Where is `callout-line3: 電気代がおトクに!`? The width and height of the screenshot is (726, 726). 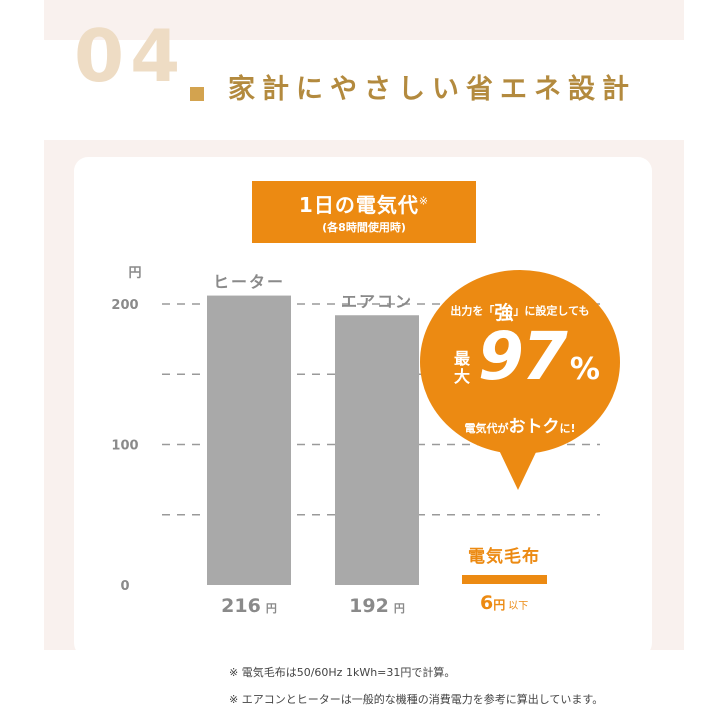
callout-line3: 電気代がおトクに! is located at coordinates (520, 427).